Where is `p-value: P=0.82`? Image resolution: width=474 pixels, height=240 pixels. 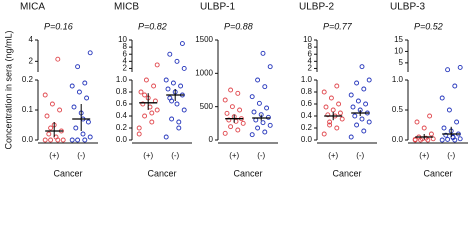
p-value: P=0.82 is located at coordinates (152, 26).